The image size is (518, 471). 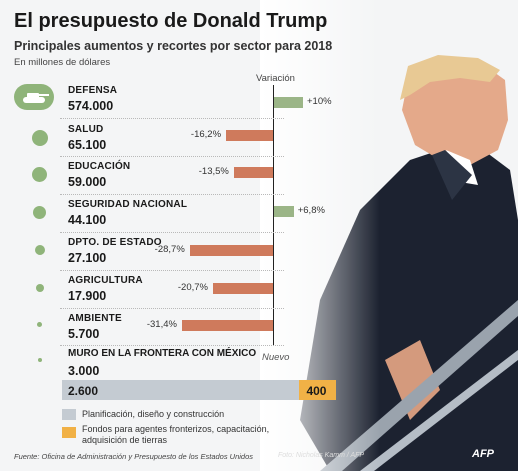 I want to click on sector-name: SEGURIDAD NACIONAL, so click(x=128, y=204).